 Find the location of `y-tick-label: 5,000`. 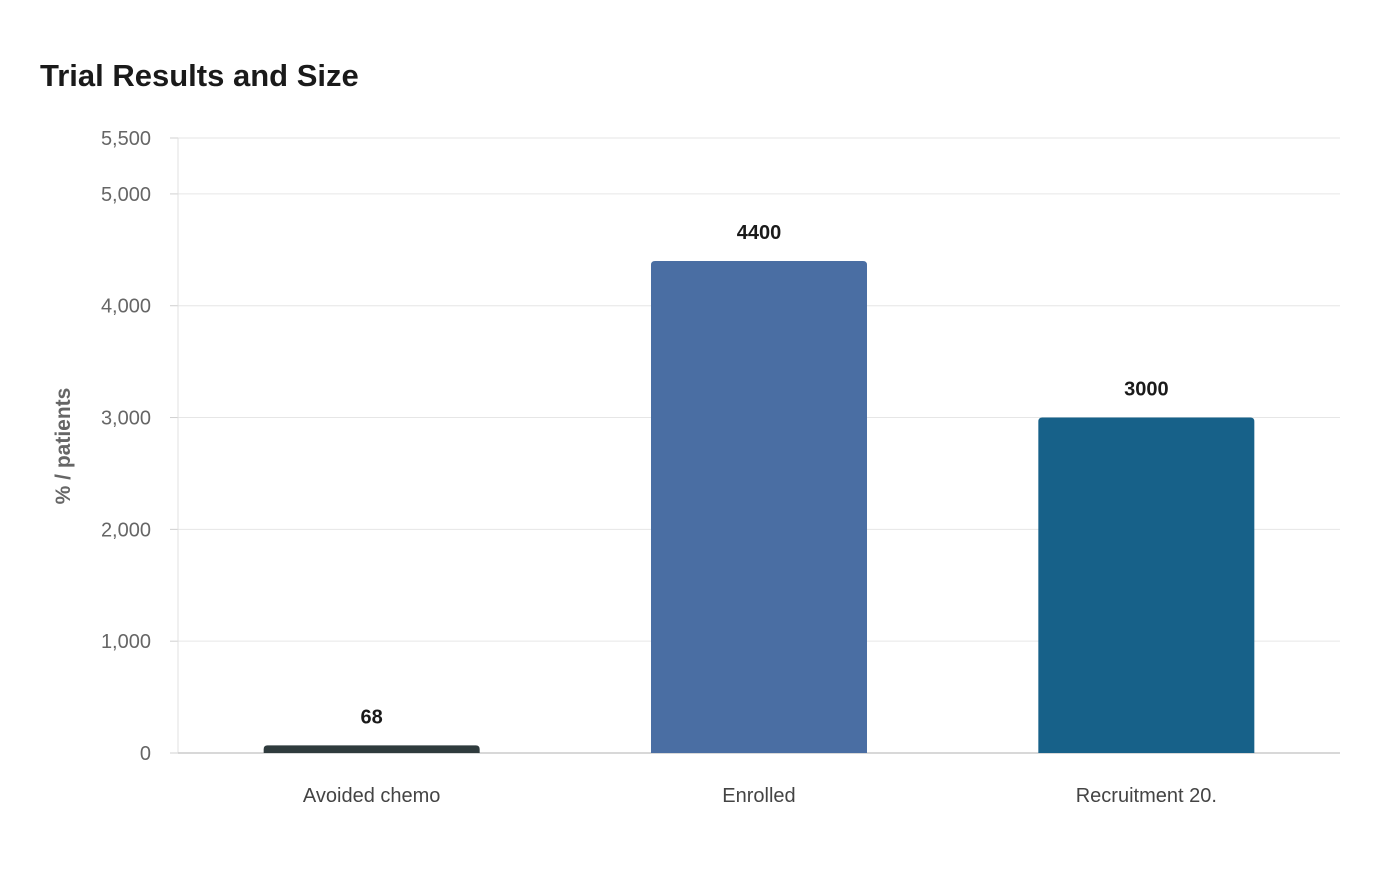

y-tick-label: 5,000 is located at coordinates (126, 195).